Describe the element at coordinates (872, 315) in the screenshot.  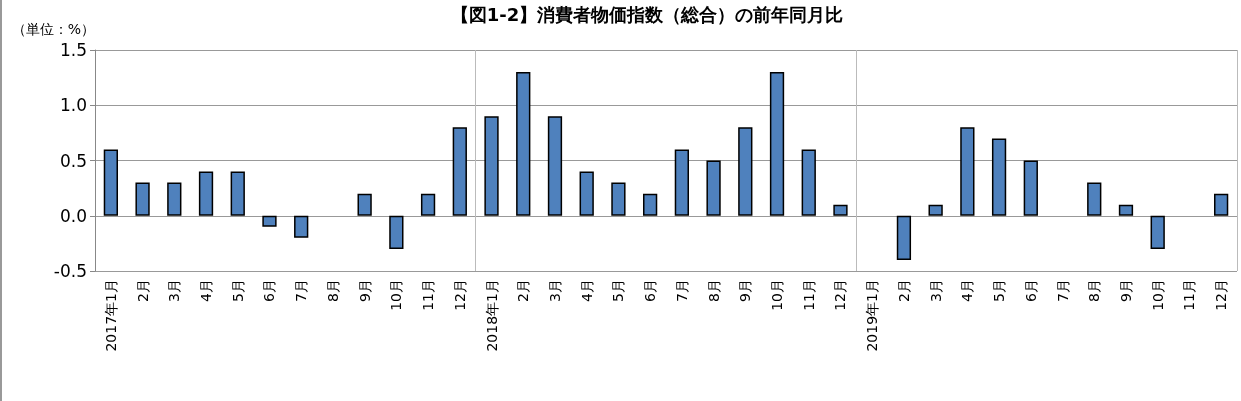
I see `x-tick-label: 2019年1月` at that location.